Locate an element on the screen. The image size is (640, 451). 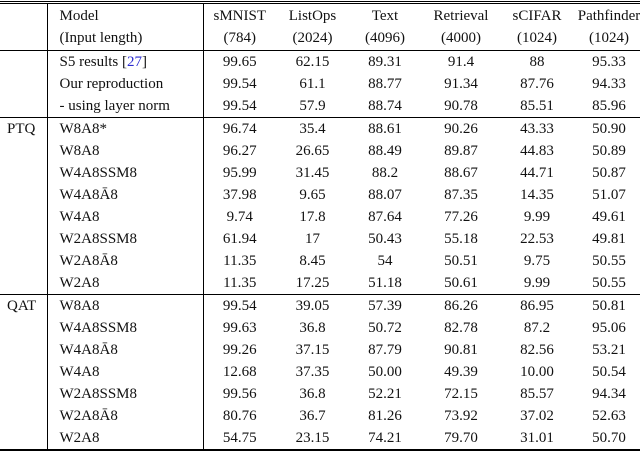
model-cell: W4A8 is located at coordinates (125, 217).